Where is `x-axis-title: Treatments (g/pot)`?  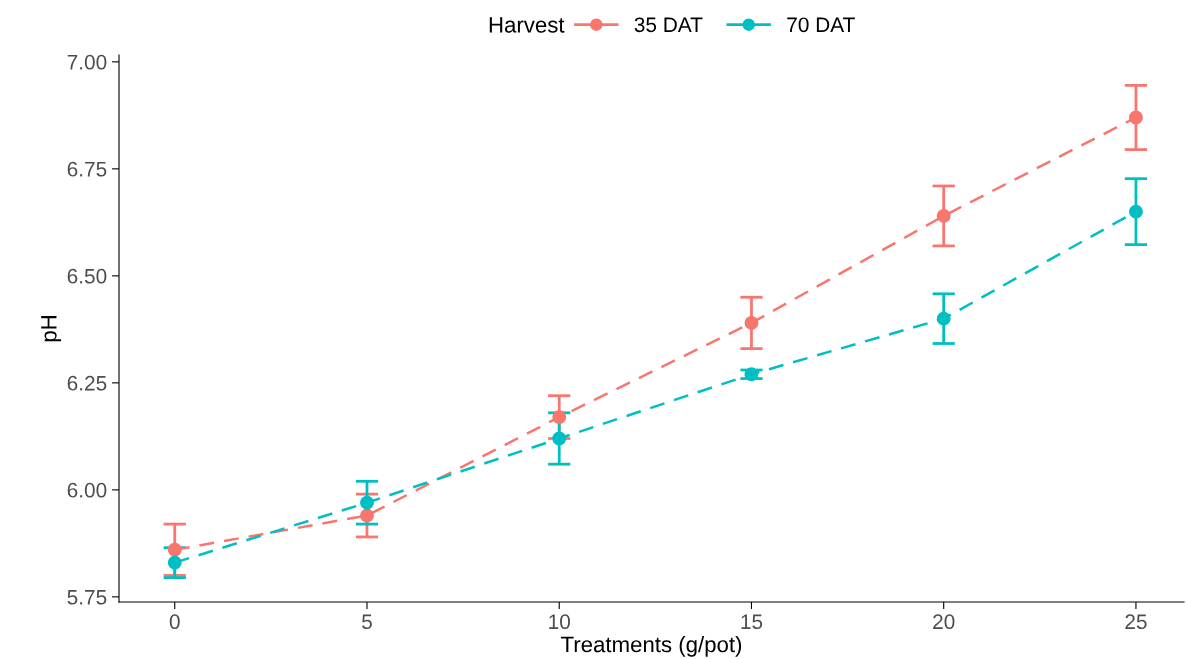 x-axis-title: Treatments (g/pot) is located at coordinates (651, 646).